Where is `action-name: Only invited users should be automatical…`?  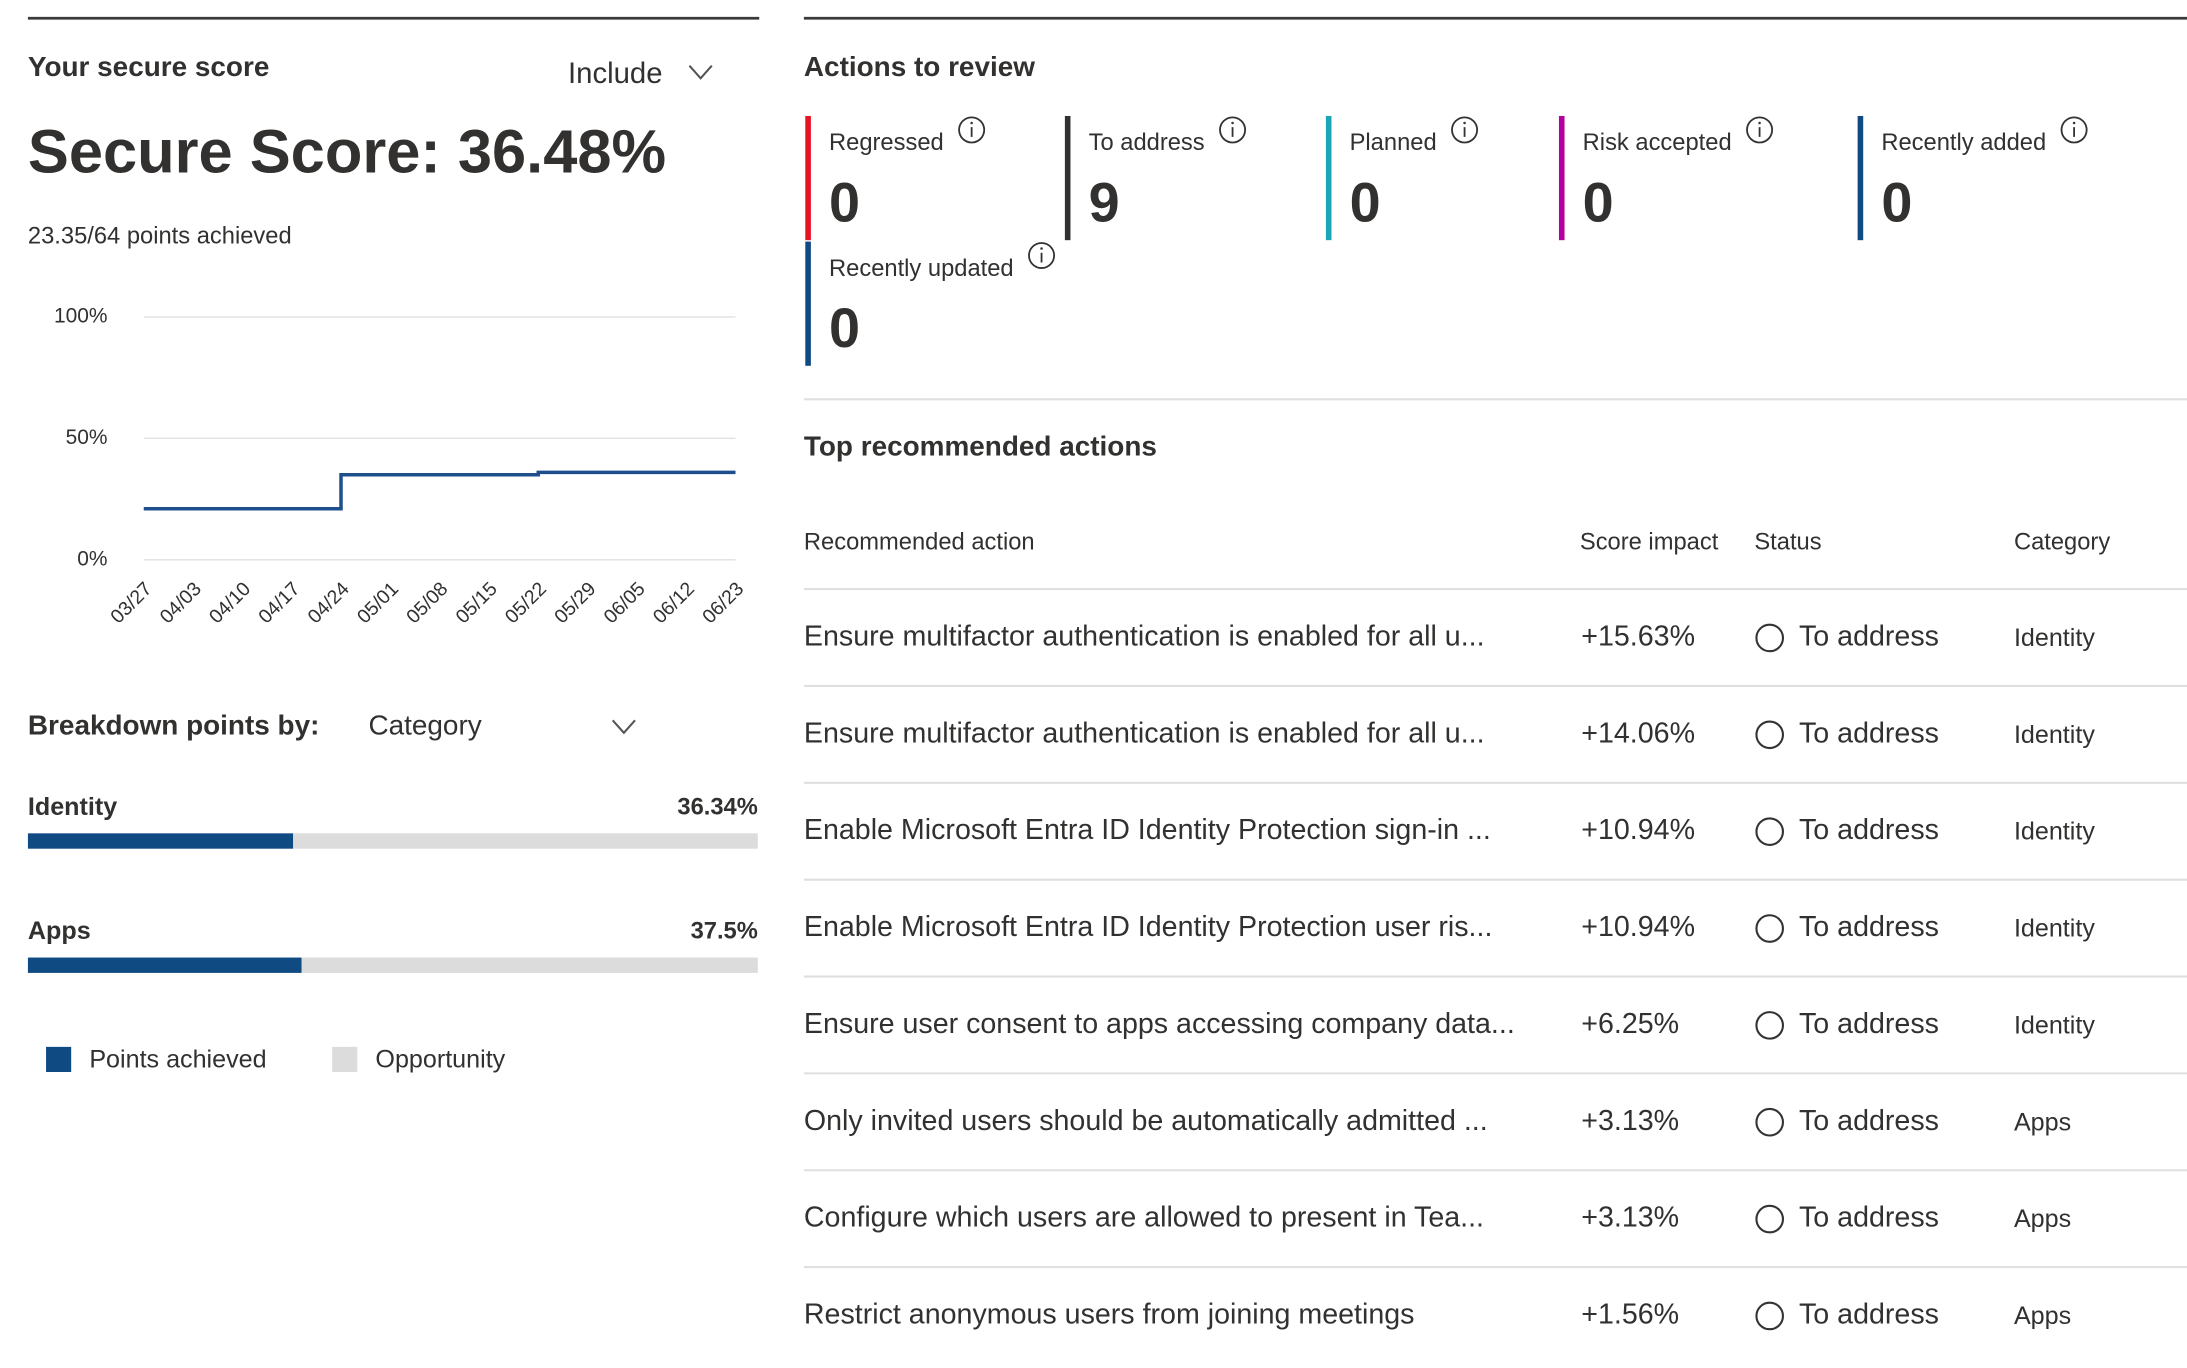 action-name: Only invited users should be automatical… is located at coordinates (1146, 1121).